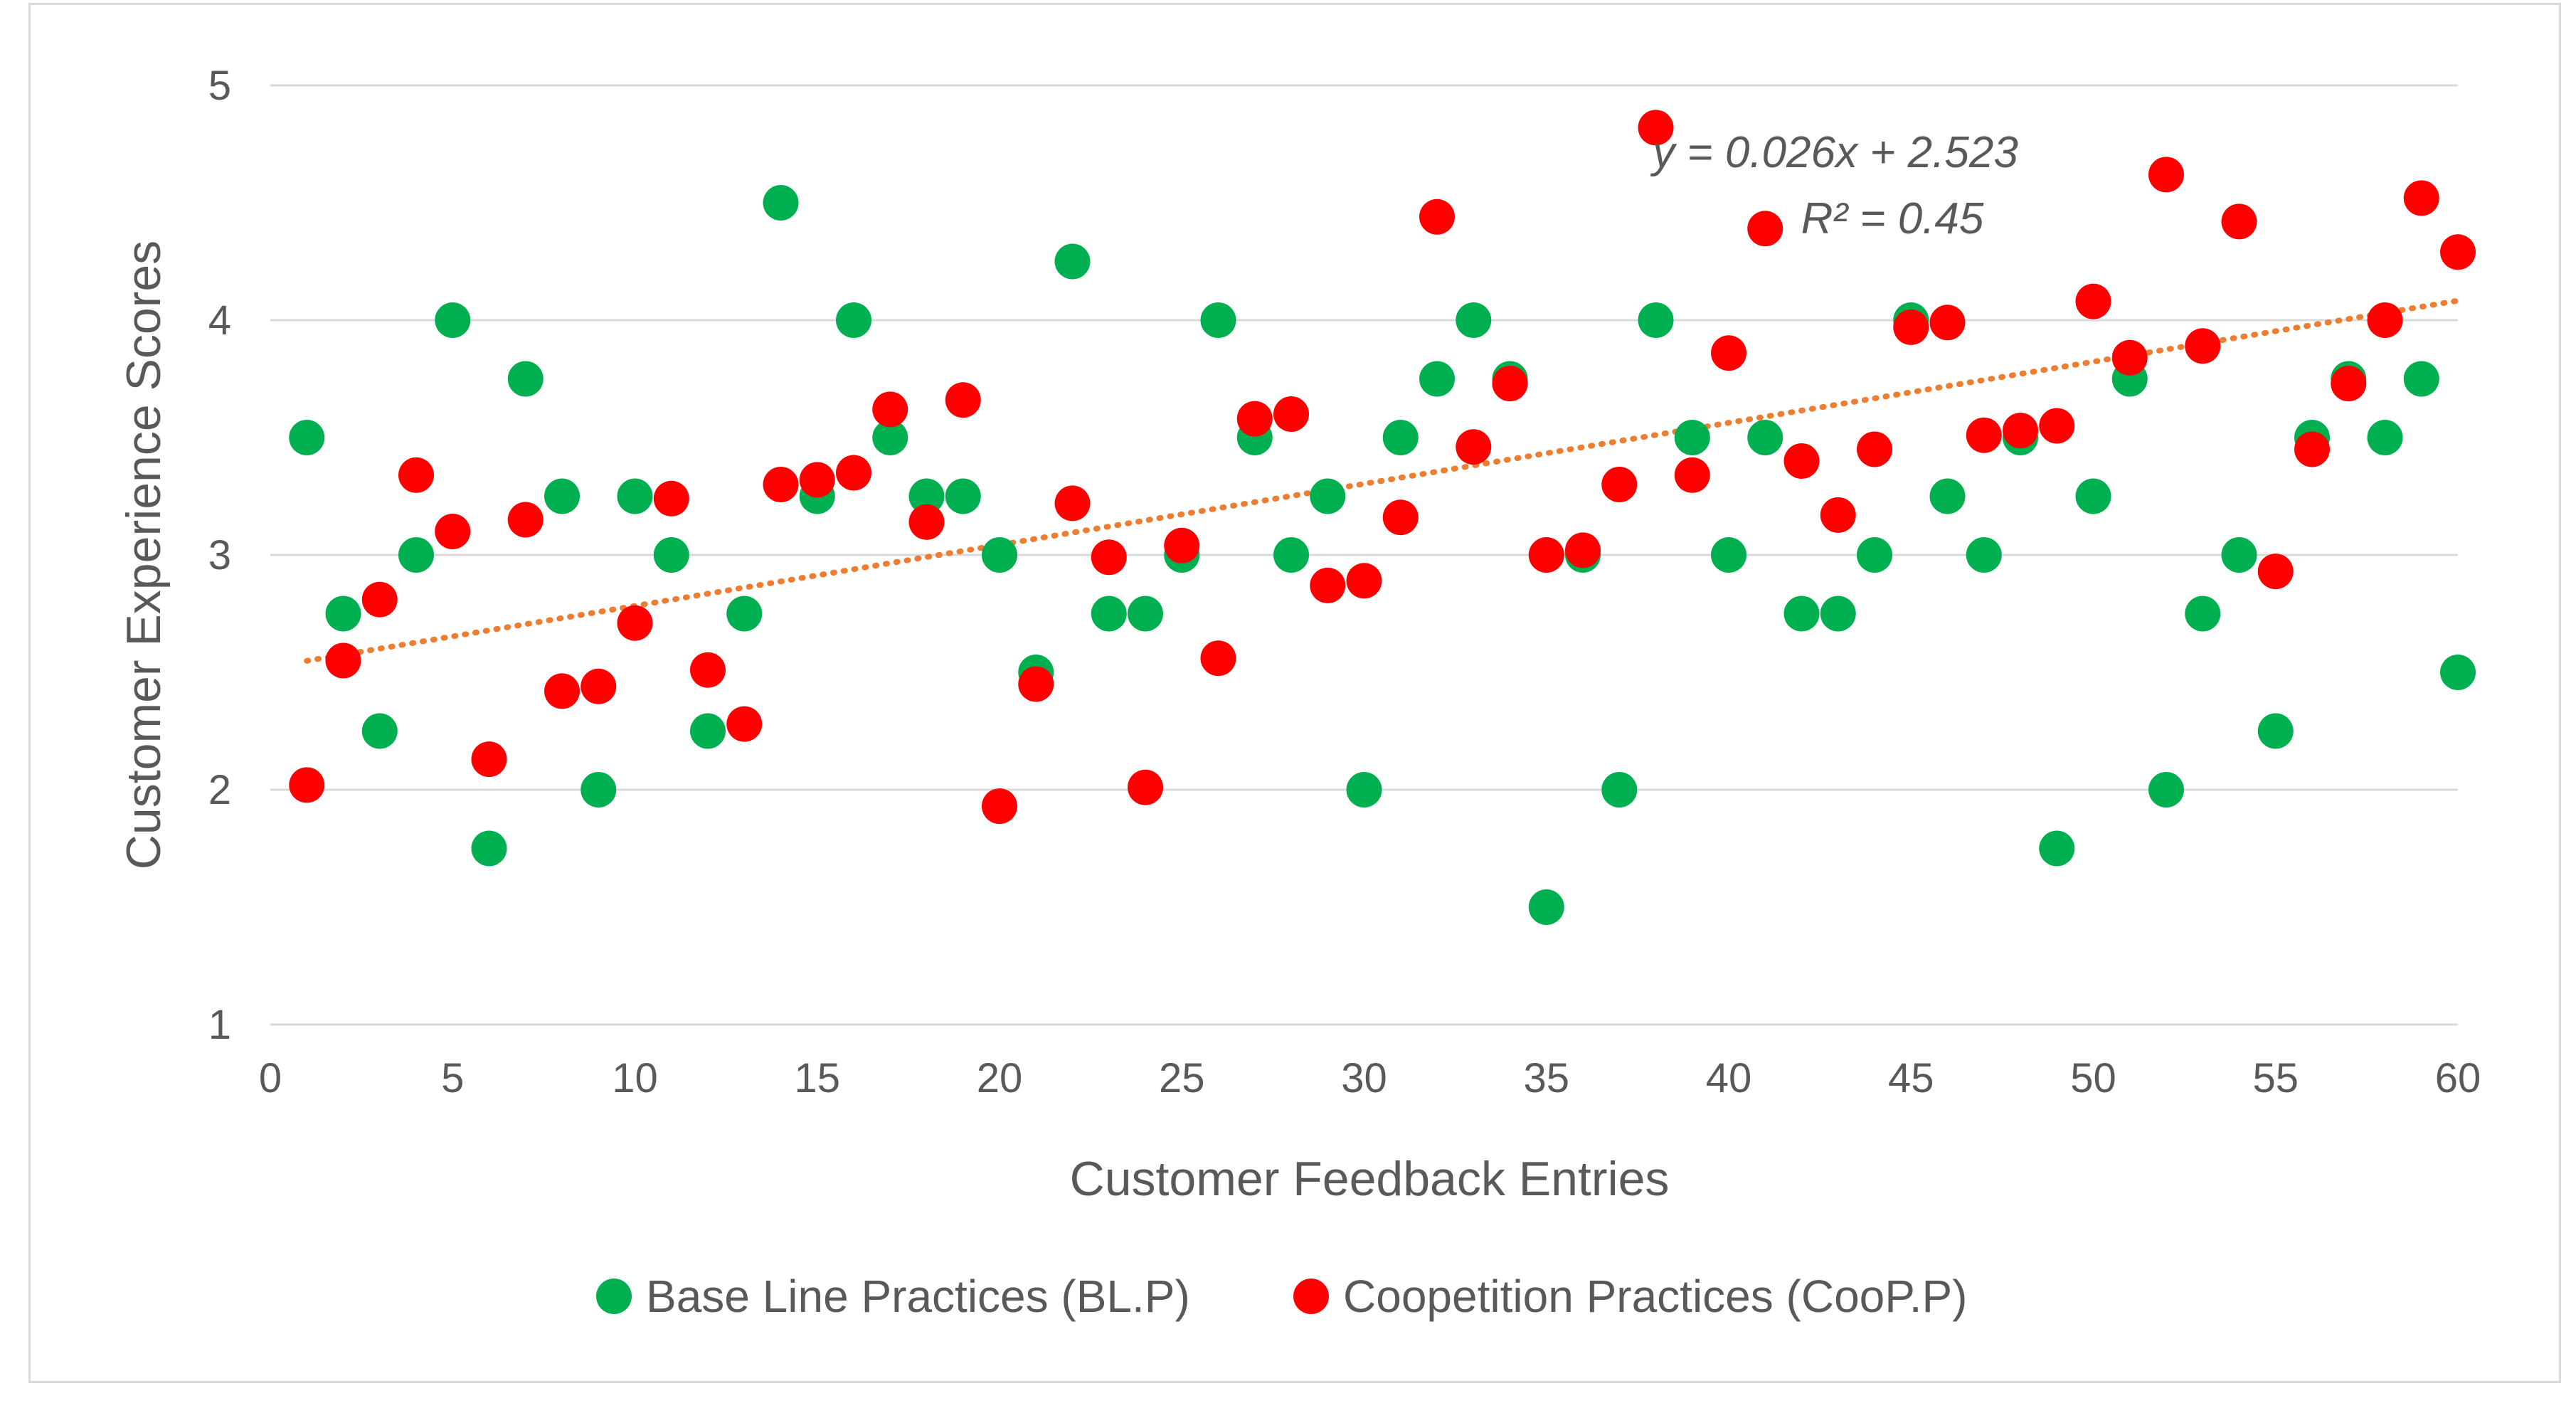 The image size is (2576, 1408). Describe the element at coordinates (2275, 1078) in the screenshot. I see `x-tick-label: 55` at that location.